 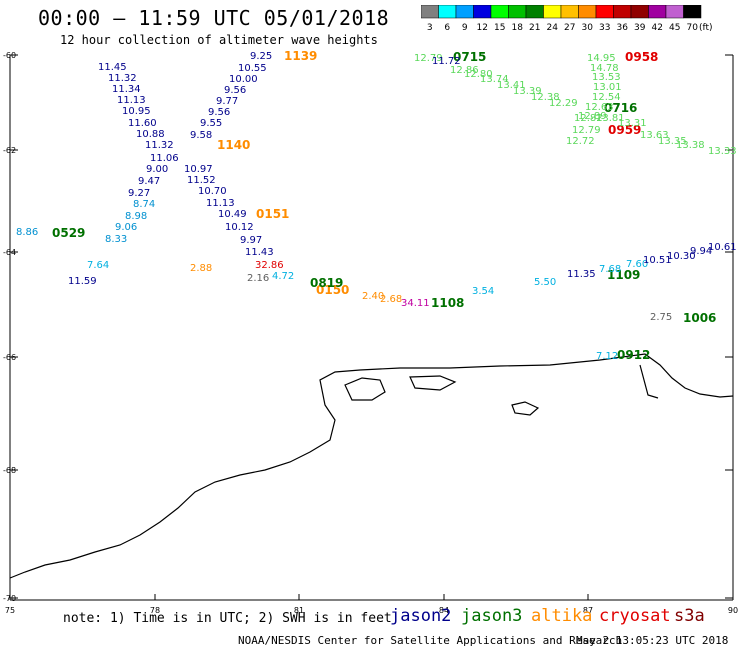 What do you see at coordinates (465, 28) in the screenshot?
I see `scale-label: 9` at bounding box center [465, 28].